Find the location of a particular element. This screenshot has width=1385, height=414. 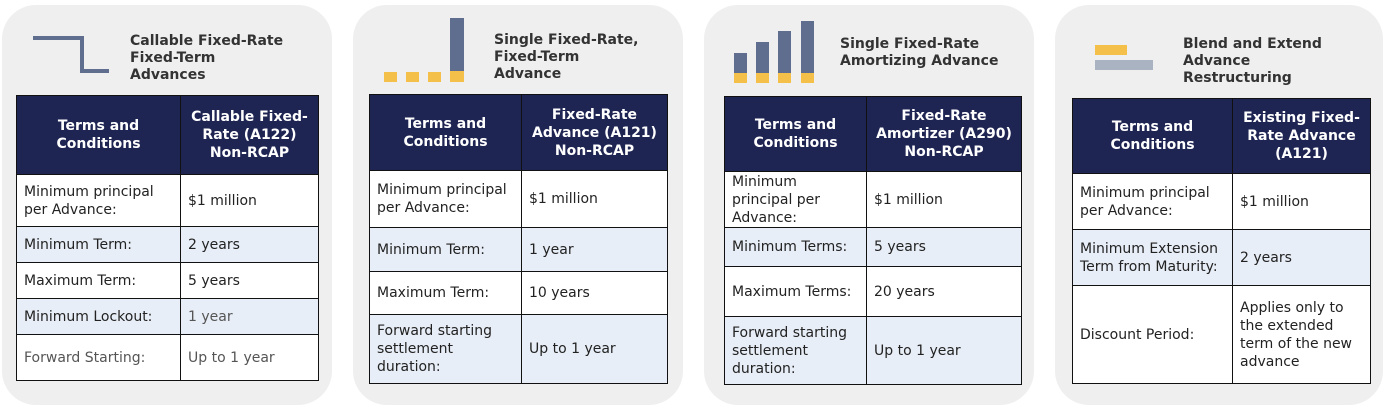

card-title: Blend and Extend Advance Restructuring is located at coordinates (1252, 61).